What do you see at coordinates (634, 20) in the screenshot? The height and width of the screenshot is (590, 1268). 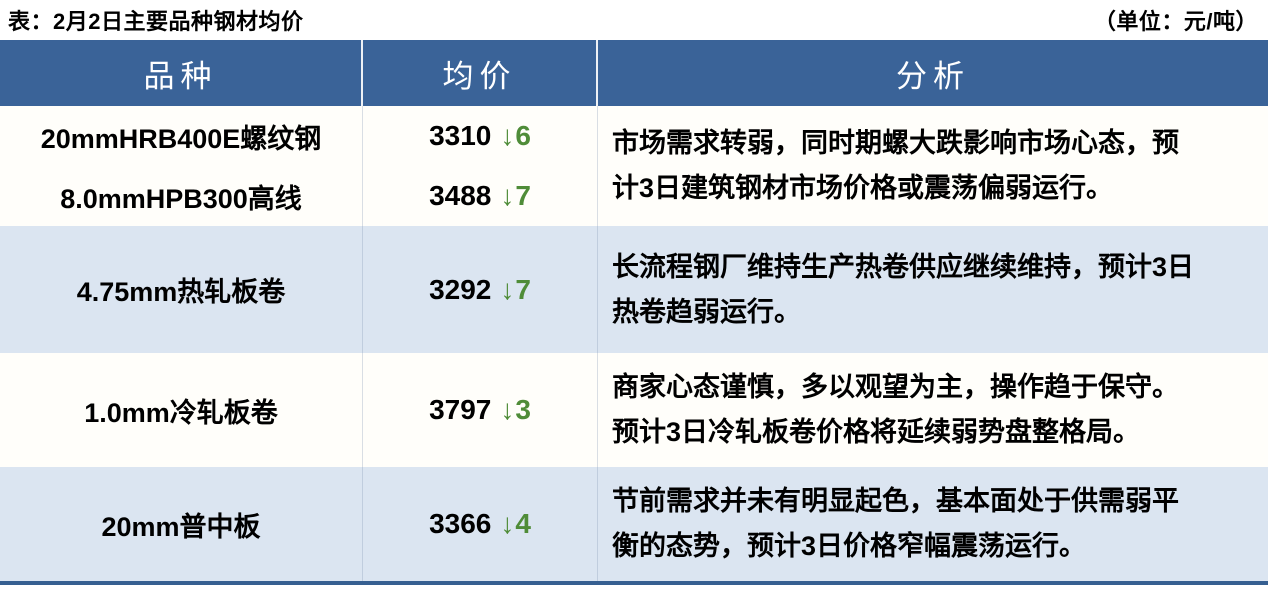 I see `table-caption-bar: 表：2月2日主要品种钢材均价 （单位：元/吨）` at bounding box center [634, 20].